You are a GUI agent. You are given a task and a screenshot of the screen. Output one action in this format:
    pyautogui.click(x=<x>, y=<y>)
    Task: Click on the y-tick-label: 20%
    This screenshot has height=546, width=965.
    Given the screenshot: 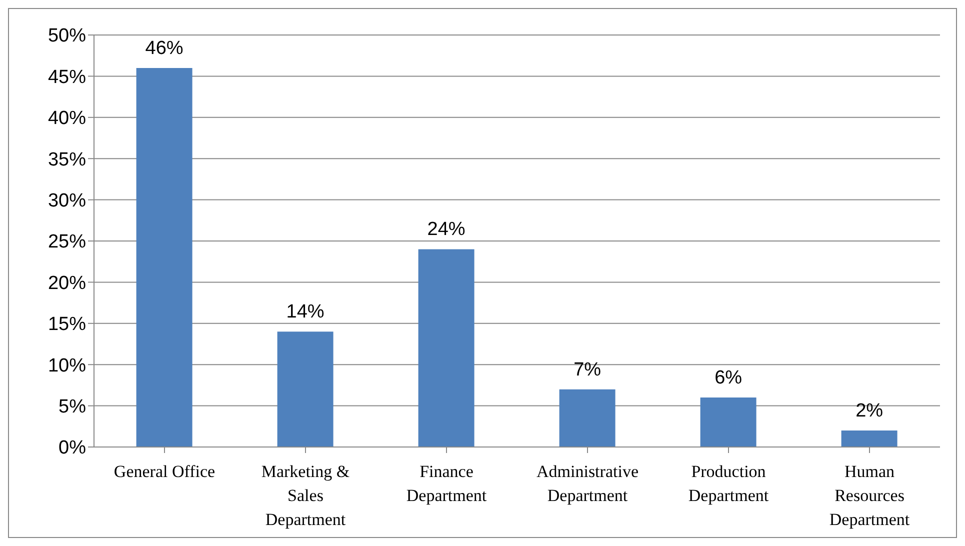 What is the action you would take?
    pyautogui.click(x=67, y=283)
    